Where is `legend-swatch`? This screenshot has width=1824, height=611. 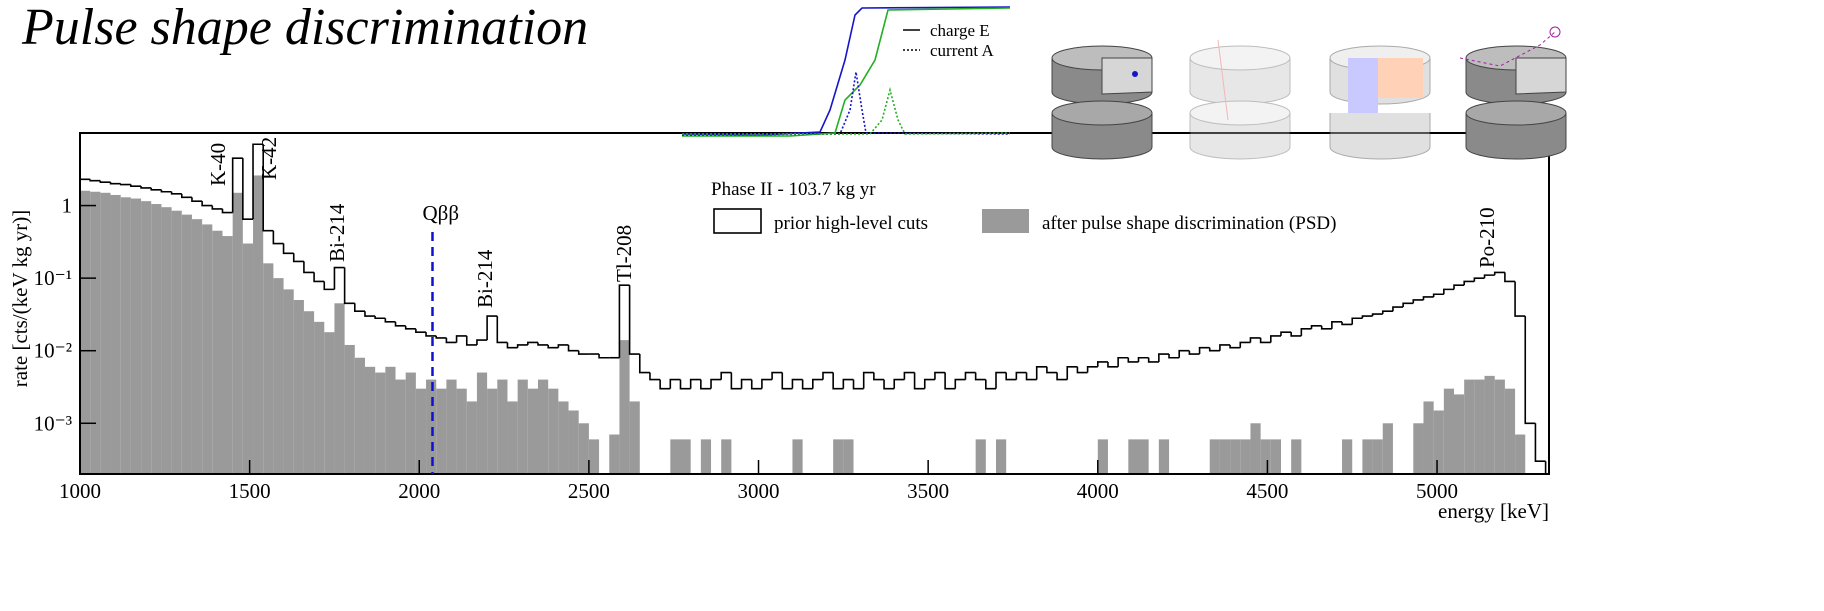
legend-swatch is located at coordinates (1005, 221).